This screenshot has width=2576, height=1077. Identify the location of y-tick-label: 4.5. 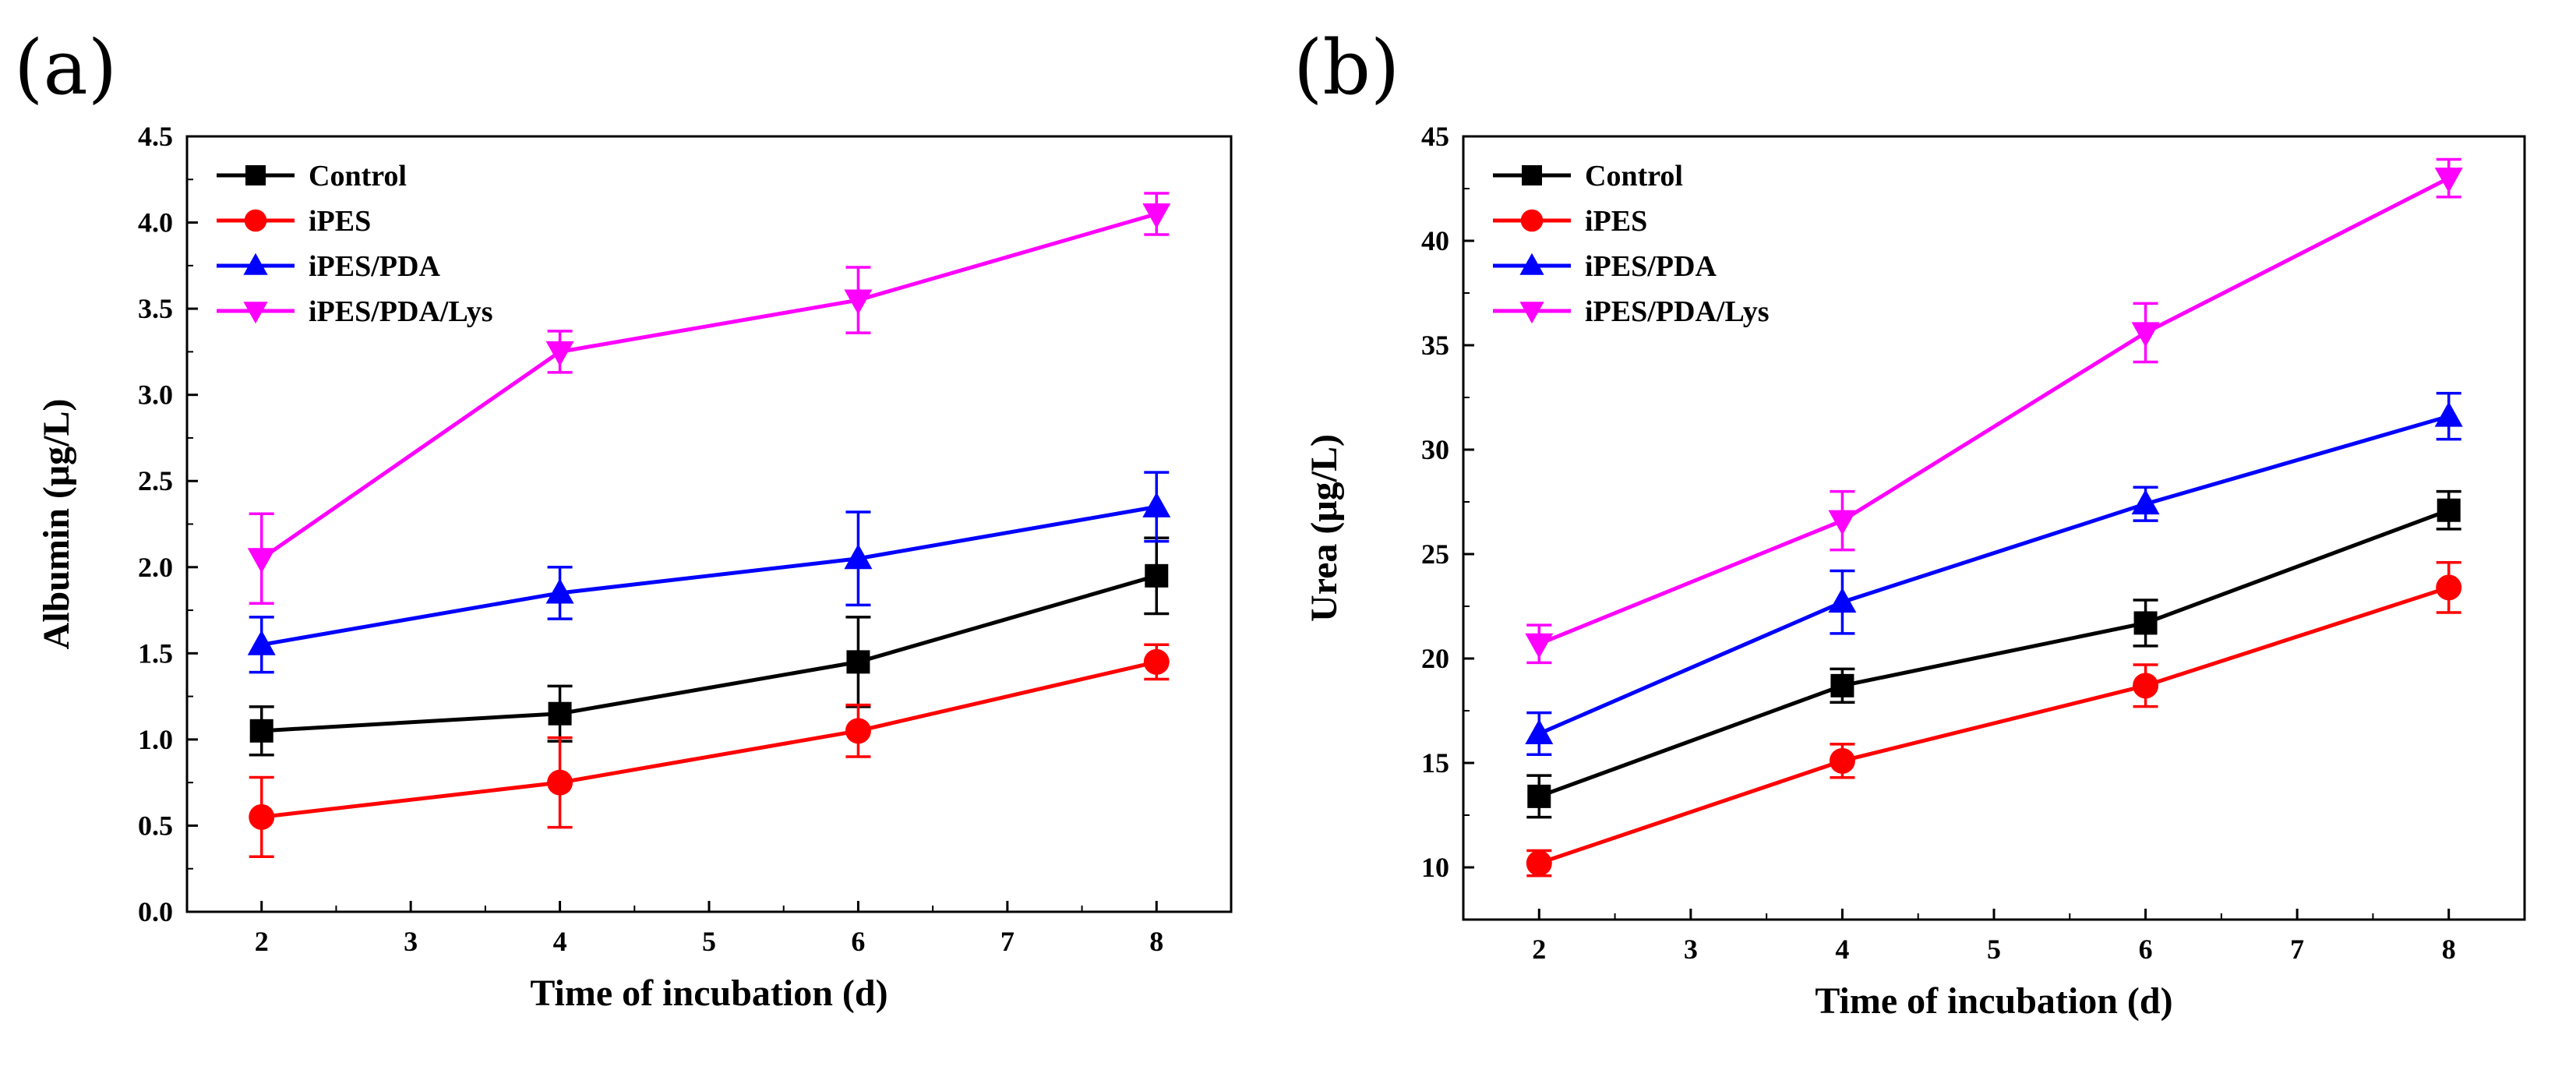
(155, 136).